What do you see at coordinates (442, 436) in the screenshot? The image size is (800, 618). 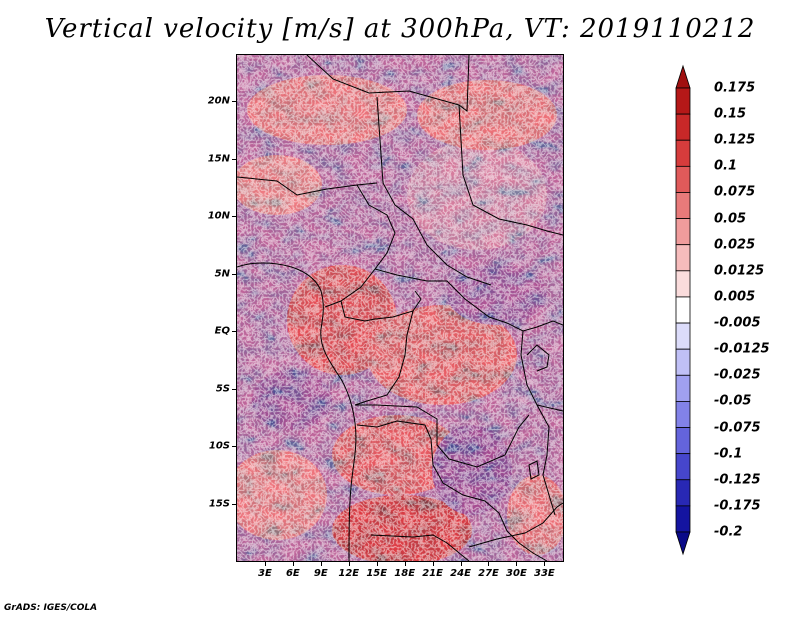 I see `drc-angola-border` at bounding box center [442, 436].